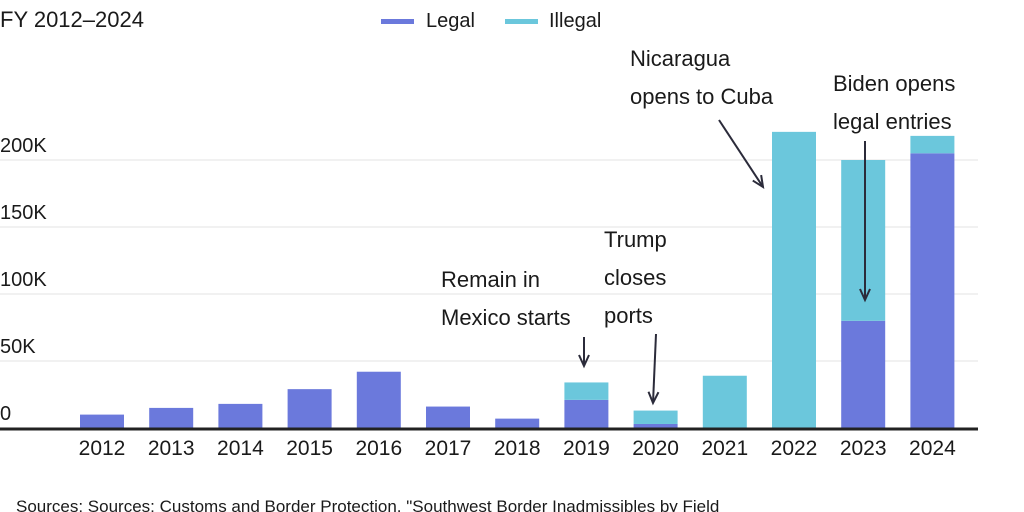 This screenshot has height=512, width=1024. Describe the element at coordinates (309, 448) in the screenshot. I see `x-tick-label: 2015` at that location.